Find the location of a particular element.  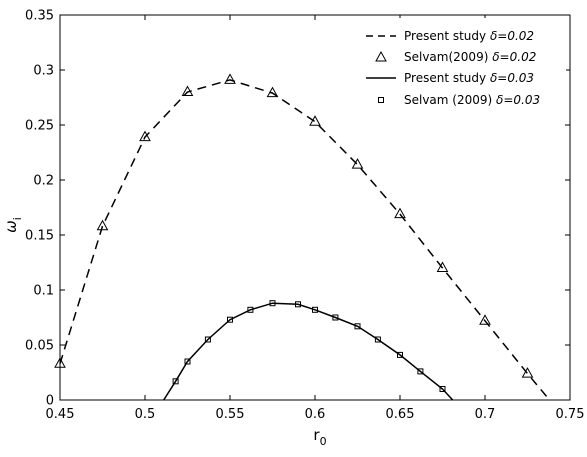

x-tick-label: 0.45 is located at coordinates (60, 414).